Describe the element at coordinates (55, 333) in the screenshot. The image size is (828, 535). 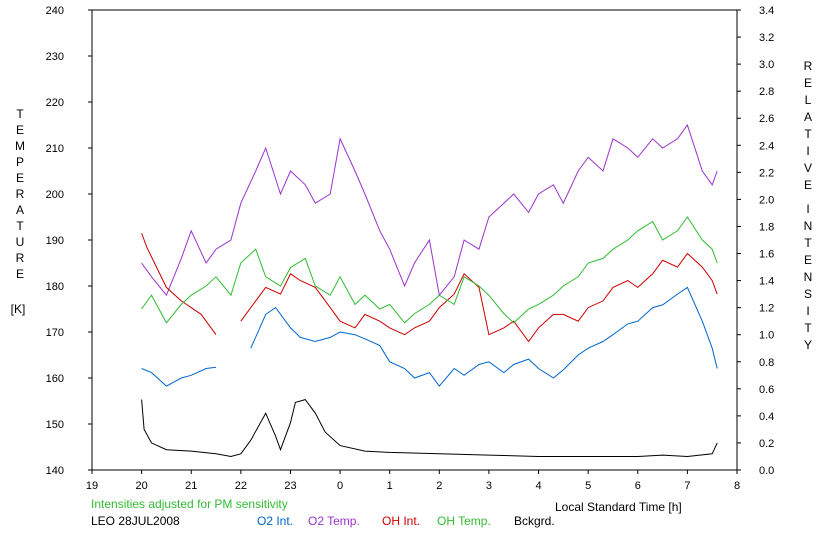
I see `left-tick-label: 170` at that location.